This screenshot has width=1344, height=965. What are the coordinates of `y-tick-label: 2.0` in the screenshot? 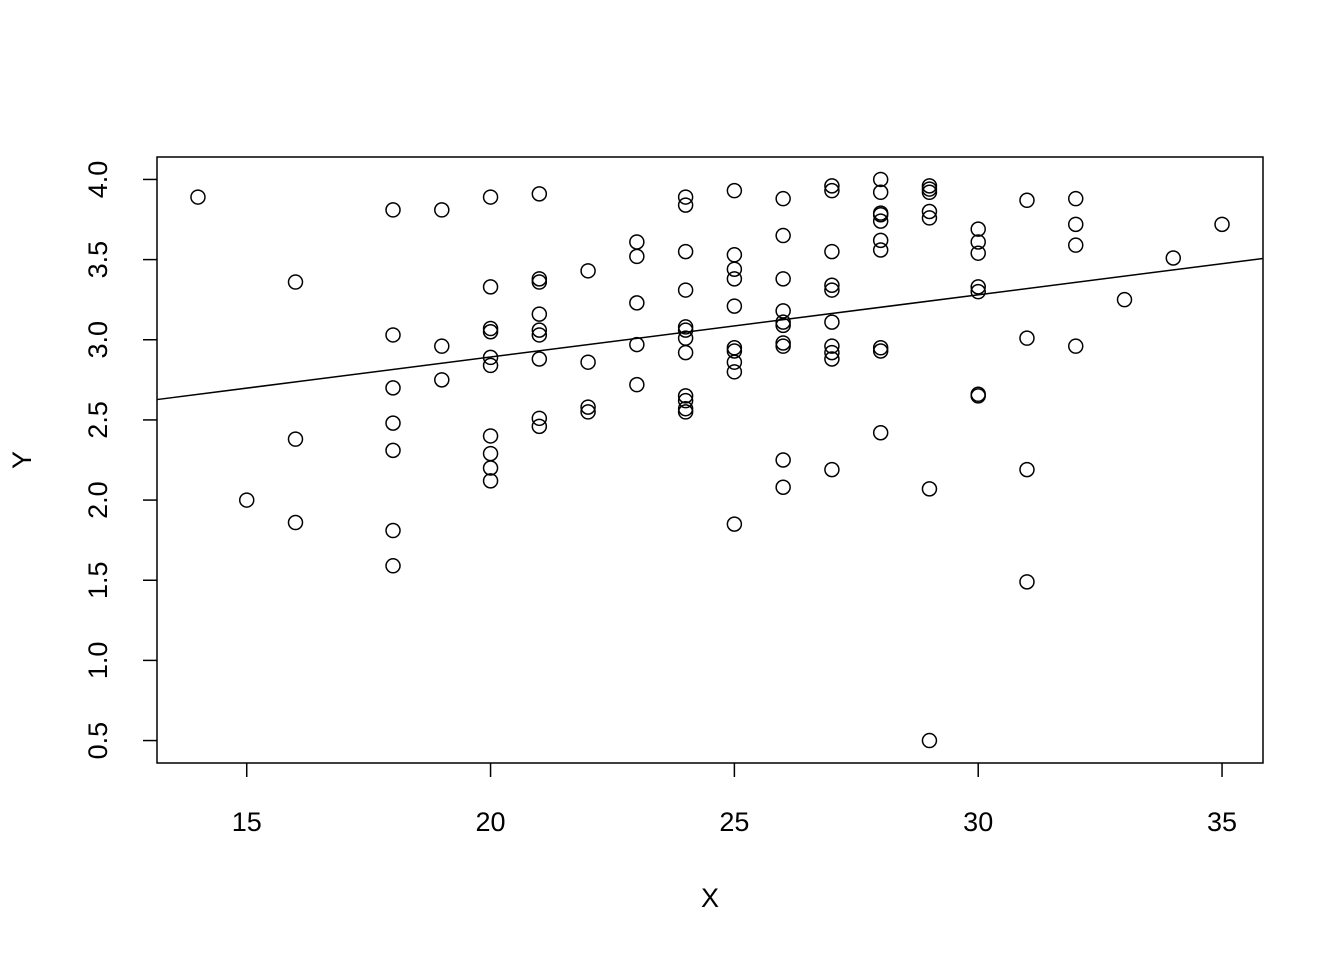 It's located at (98, 500).